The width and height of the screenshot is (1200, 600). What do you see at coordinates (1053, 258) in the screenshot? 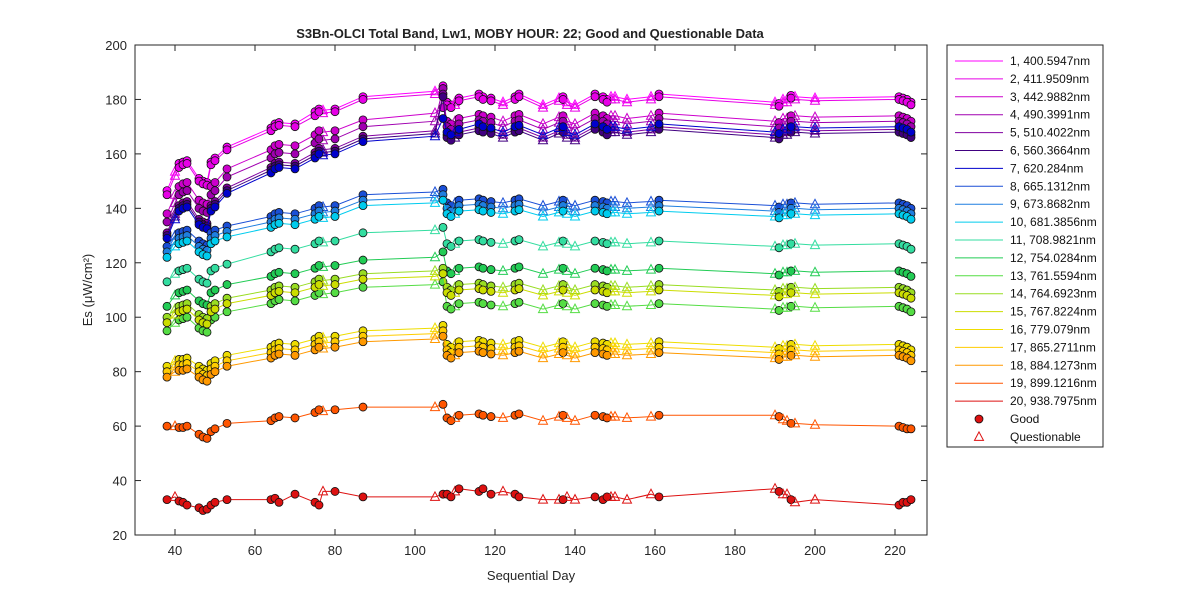
I see `legend-label: 12, 754.0284nm` at bounding box center [1053, 258].